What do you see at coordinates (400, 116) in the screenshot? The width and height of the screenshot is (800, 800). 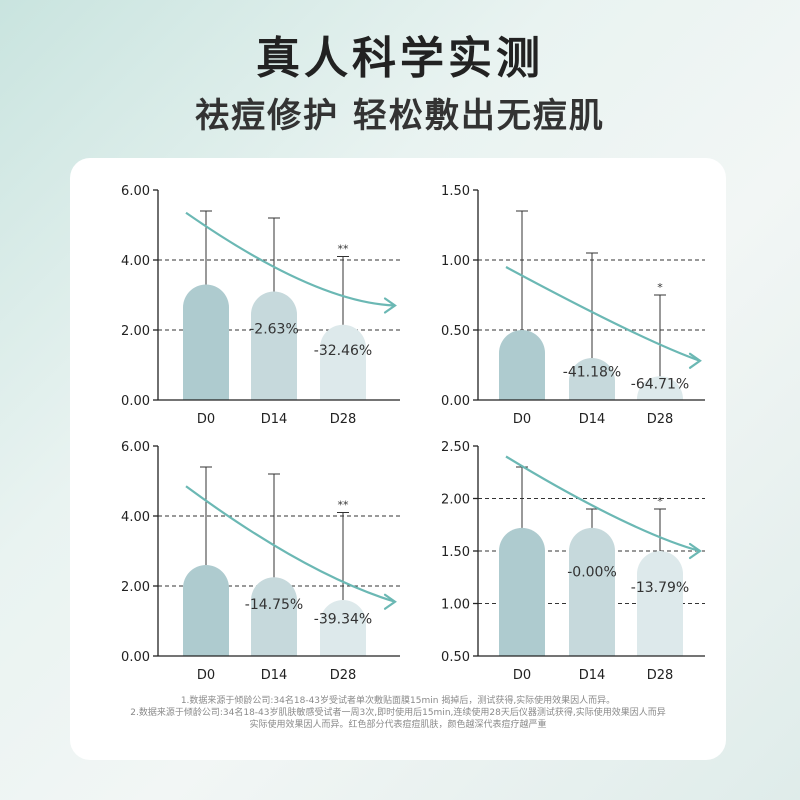 I see `page-subtitle: 祛痘修护 轻松敷出无痘肌` at bounding box center [400, 116].